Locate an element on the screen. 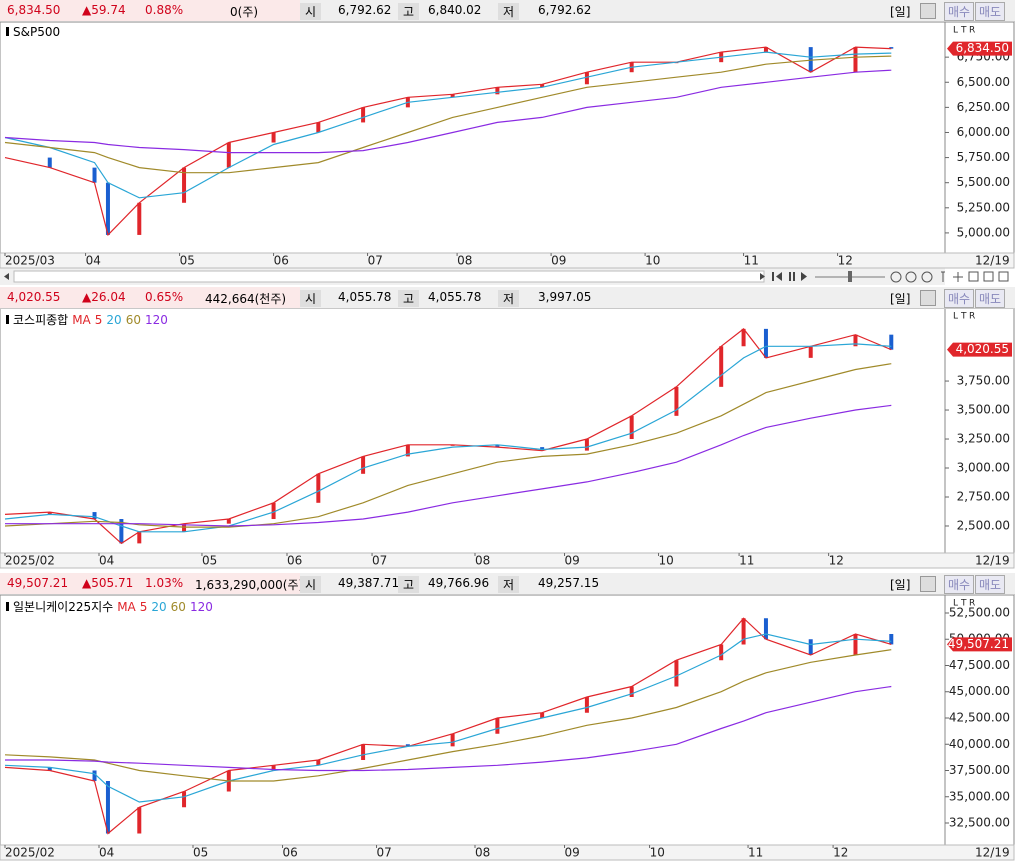 This screenshot has width=1015, height=861. playback-controls is located at coordinates (789, 276).